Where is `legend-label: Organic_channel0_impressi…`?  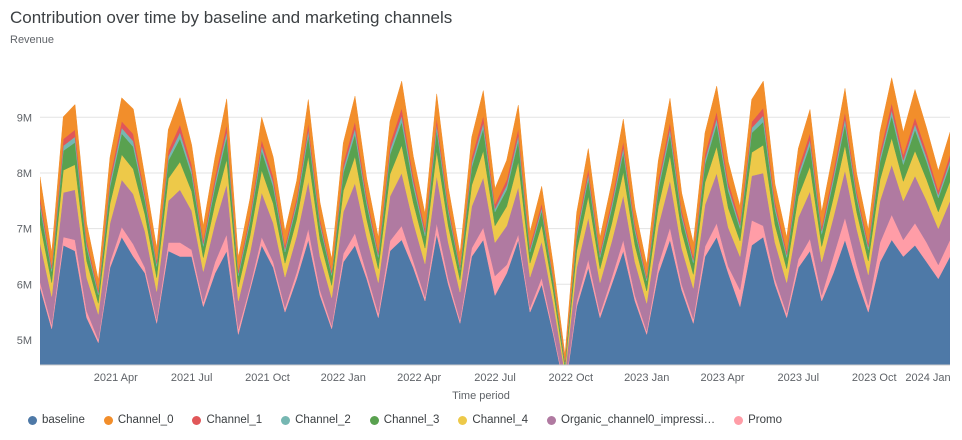 legend-label: Organic_channel0_impressi… is located at coordinates (638, 420).